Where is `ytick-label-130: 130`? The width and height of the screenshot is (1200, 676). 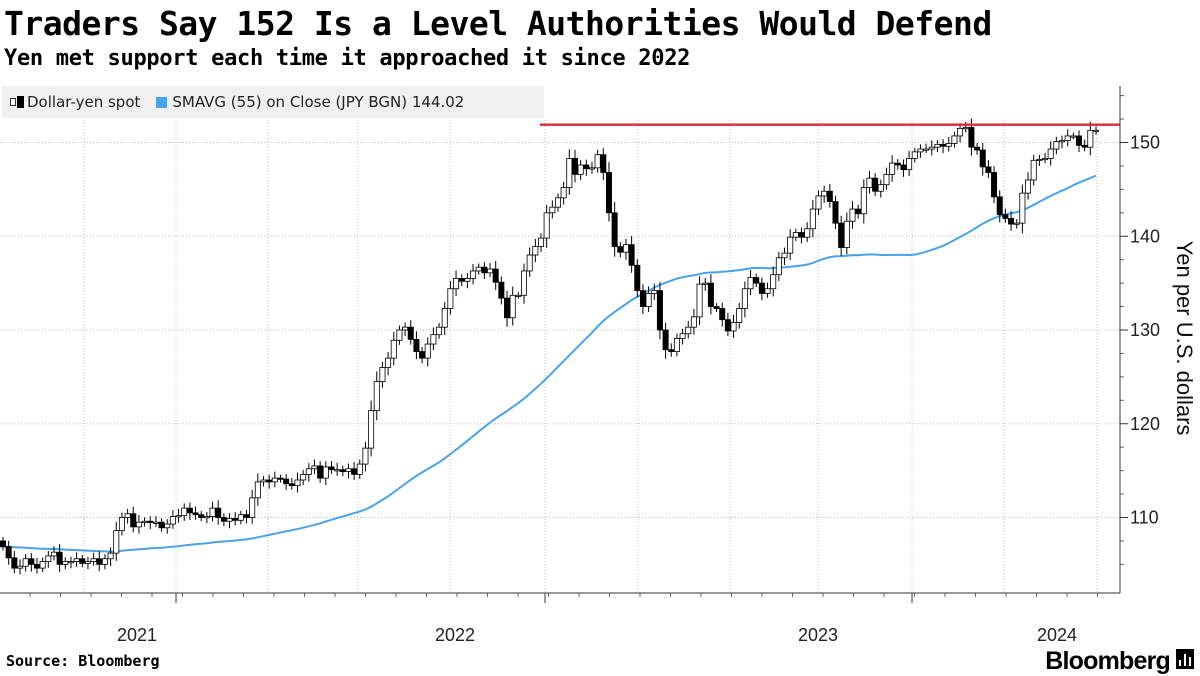
ytick-label-130: 130 is located at coordinates (1145, 330).